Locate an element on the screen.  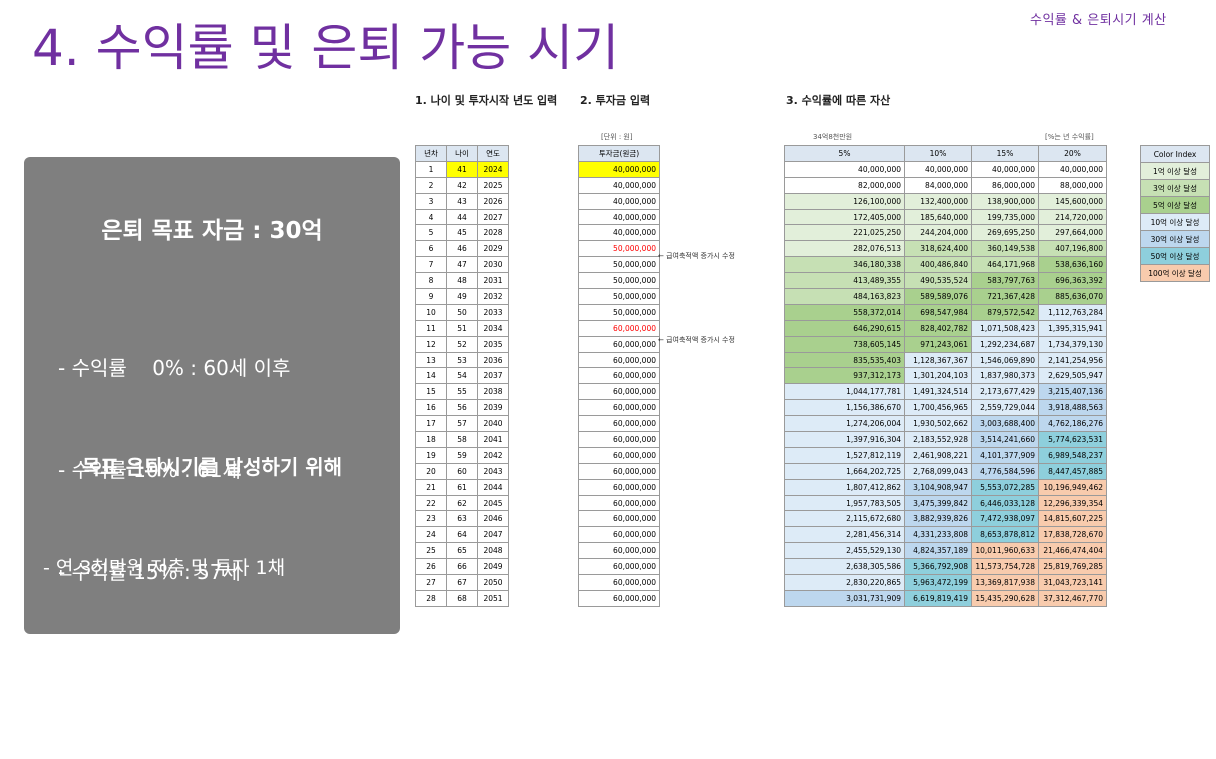
cell-age: 48 is located at coordinates (462, 281).